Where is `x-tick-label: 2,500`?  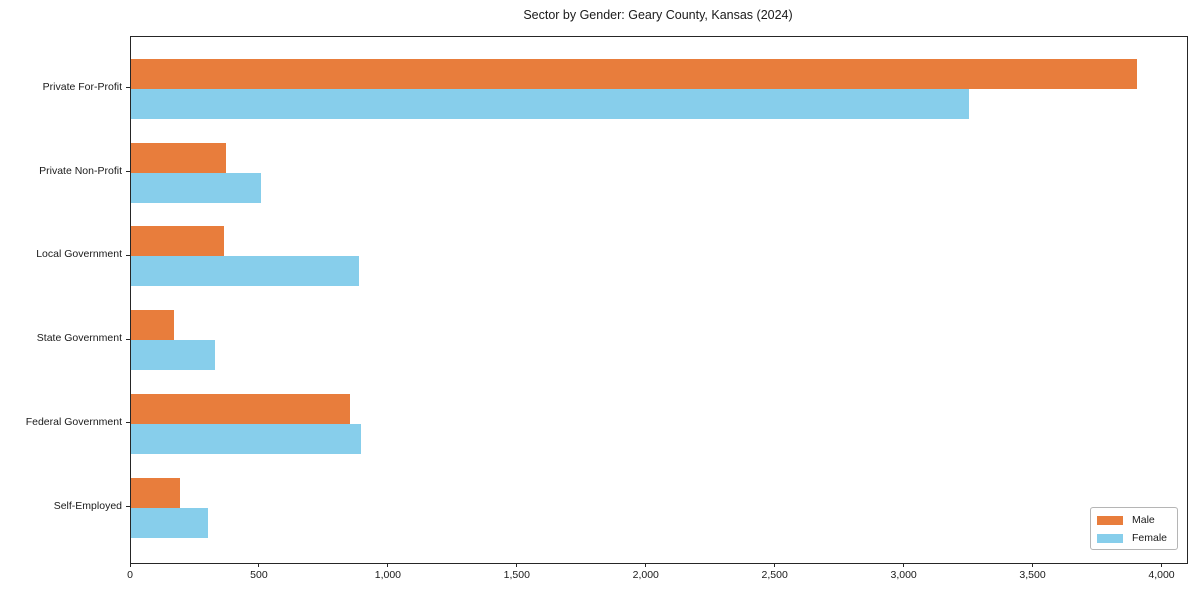
x-tick-label: 2,500 is located at coordinates (774, 575).